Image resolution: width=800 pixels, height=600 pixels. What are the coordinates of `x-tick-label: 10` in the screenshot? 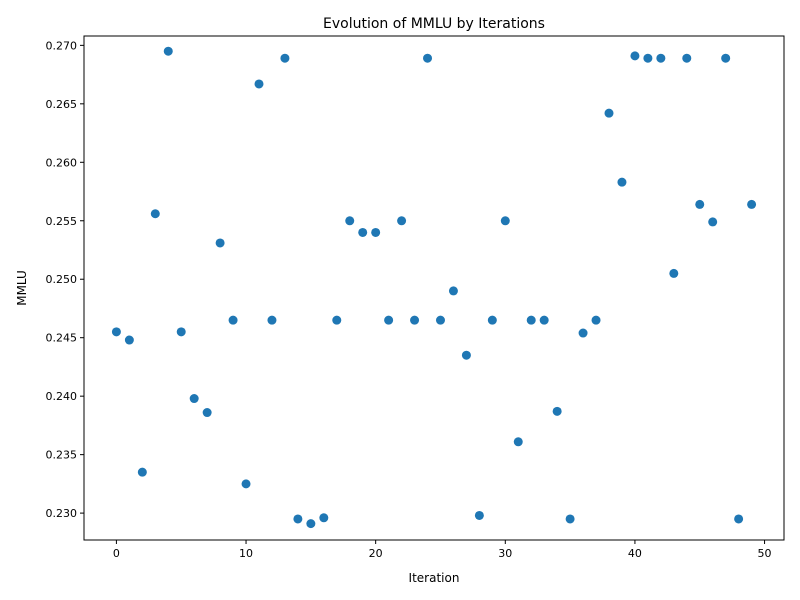 It's located at (246, 553).